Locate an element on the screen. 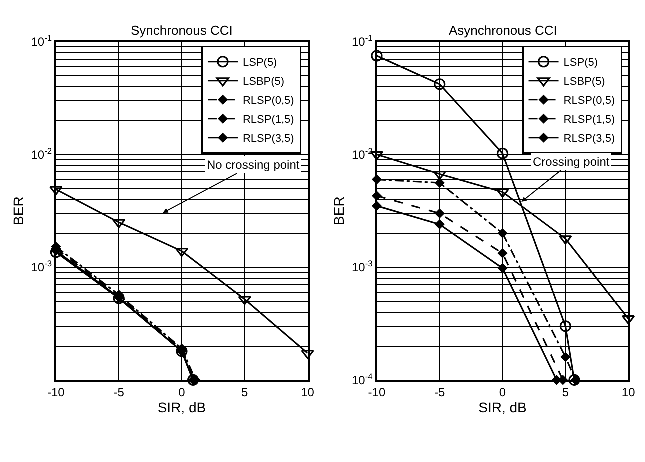 The image size is (645, 462). annotation: No crossing point is located at coordinates (253, 165).